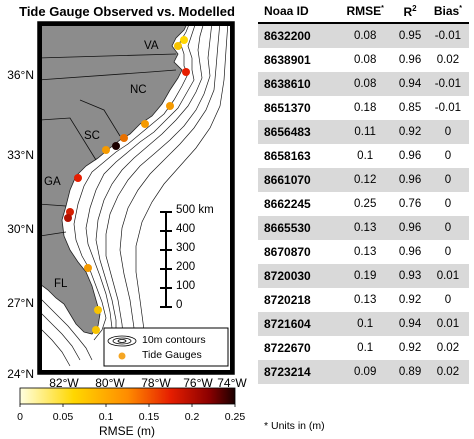 This screenshot has height=439, width=474. What do you see at coordinates (174, 340) in the screenshot?
I see `contours-legend-label: 10m contours` at bounding box center [174, 340].